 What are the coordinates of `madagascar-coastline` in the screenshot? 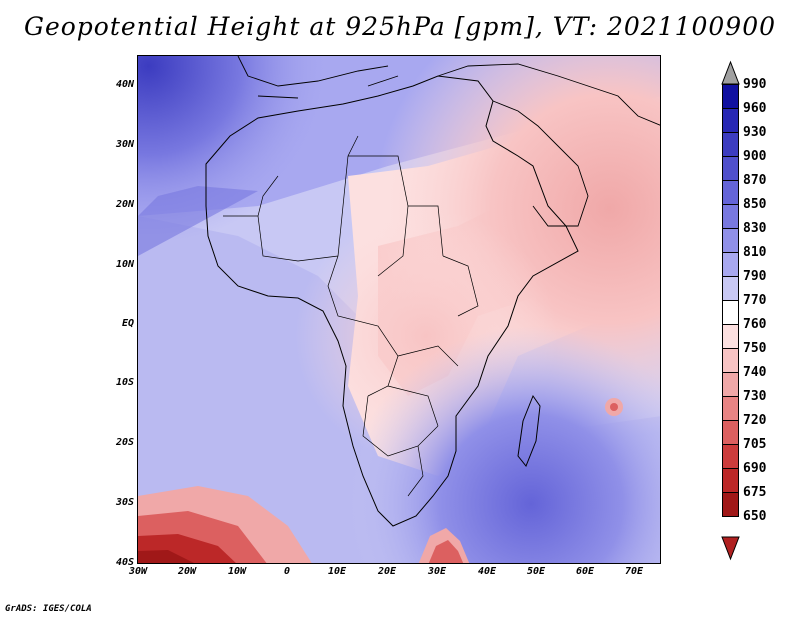 It's located at (529, 430).